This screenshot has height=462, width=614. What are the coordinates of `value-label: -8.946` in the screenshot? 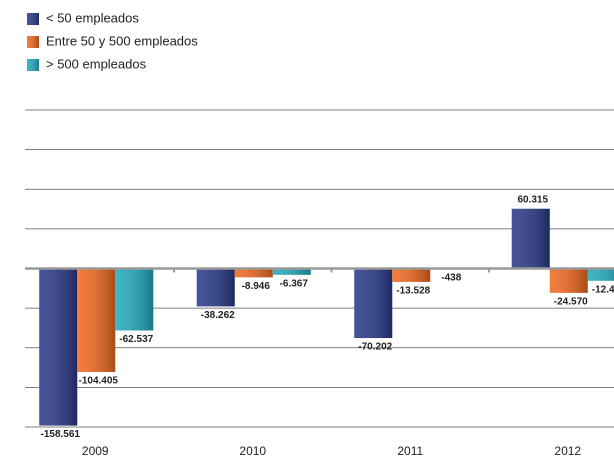 It's located at (256, 286).